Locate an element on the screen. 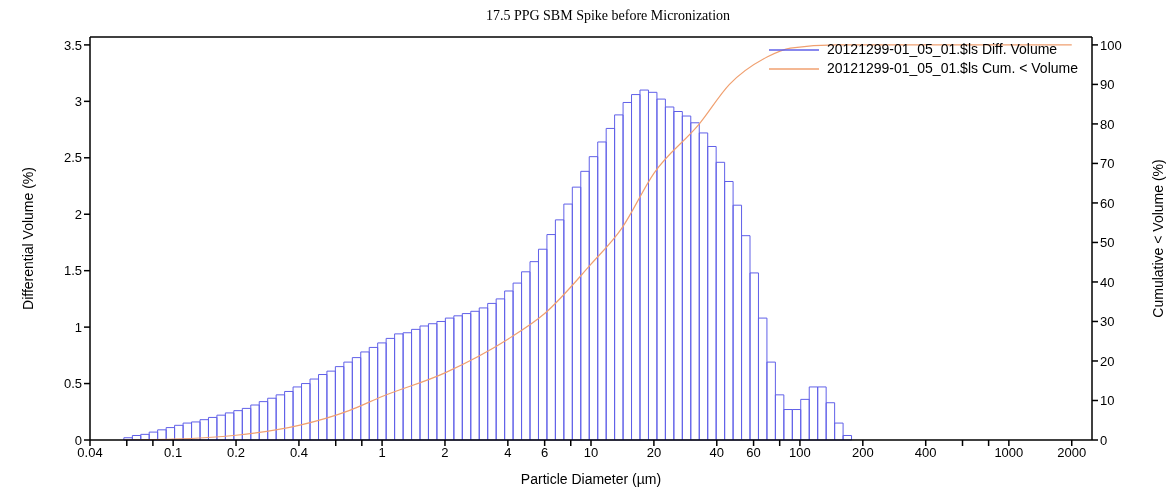 Image resolution: width=1175 pixels, height=502 pixels. x-tick-label: 1000 is located at coordinates (1009, 453).